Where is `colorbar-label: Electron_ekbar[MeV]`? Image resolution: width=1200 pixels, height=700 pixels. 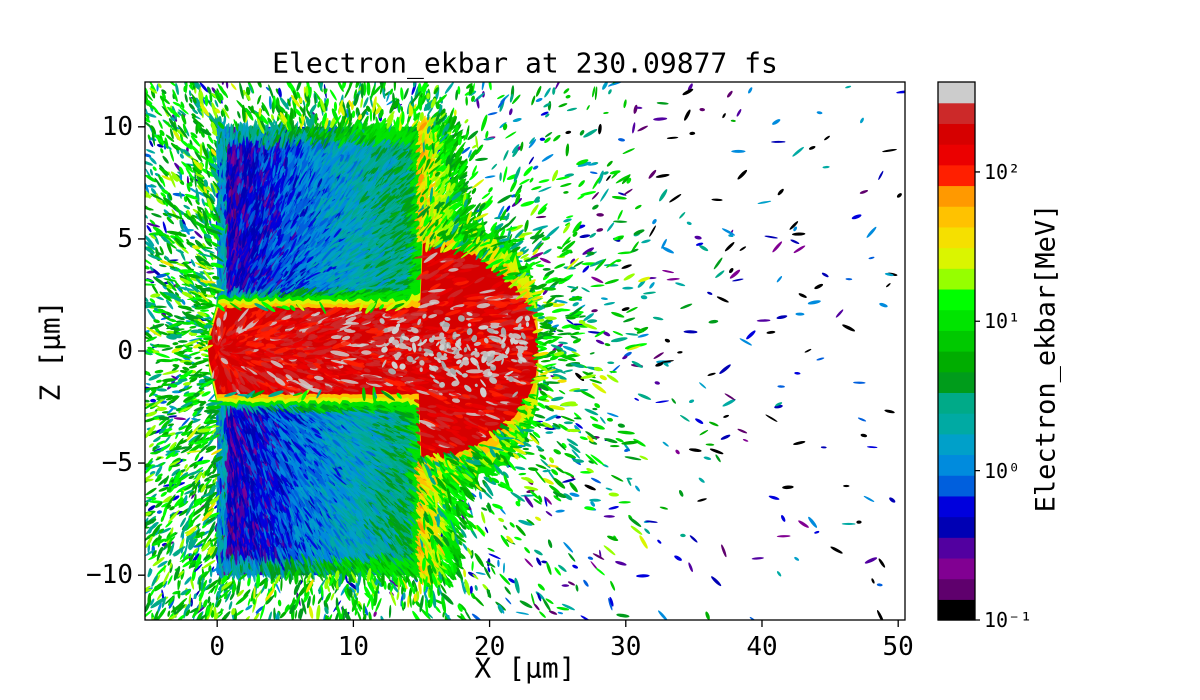
colorbar-label: Electron_ekbar[MeV] is located at coordinates (1046, 358).